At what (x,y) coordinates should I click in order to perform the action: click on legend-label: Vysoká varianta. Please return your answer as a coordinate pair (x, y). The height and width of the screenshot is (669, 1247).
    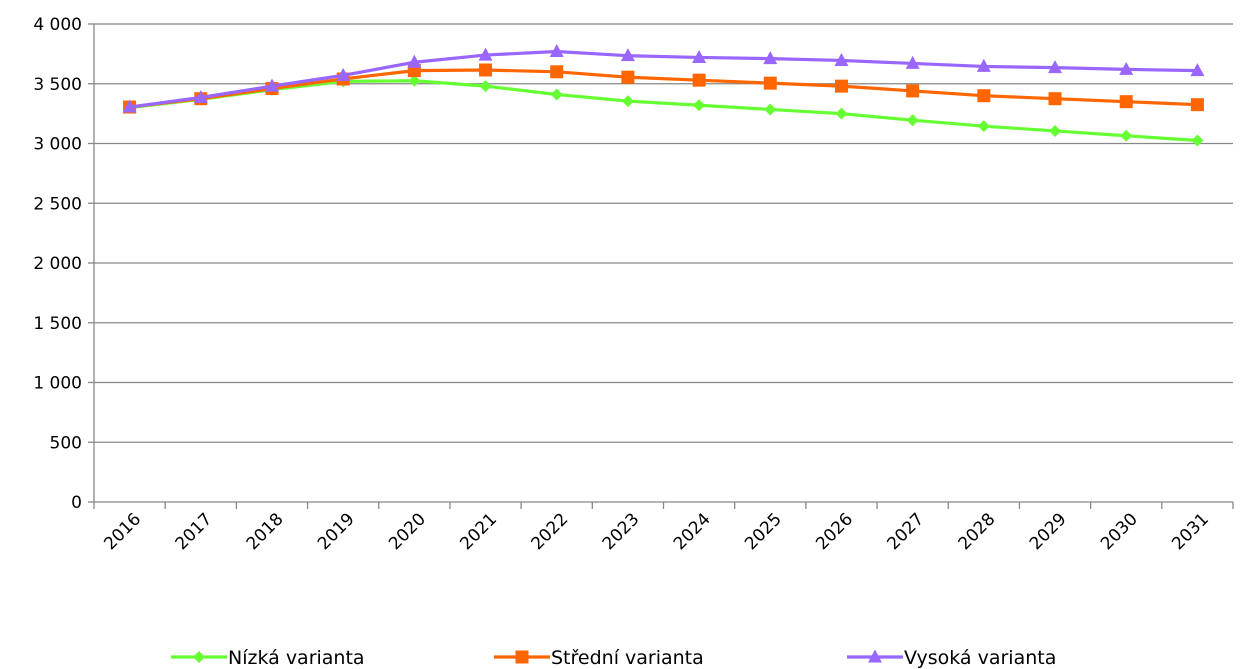
    Looking at the image, I should click on (980, 658).